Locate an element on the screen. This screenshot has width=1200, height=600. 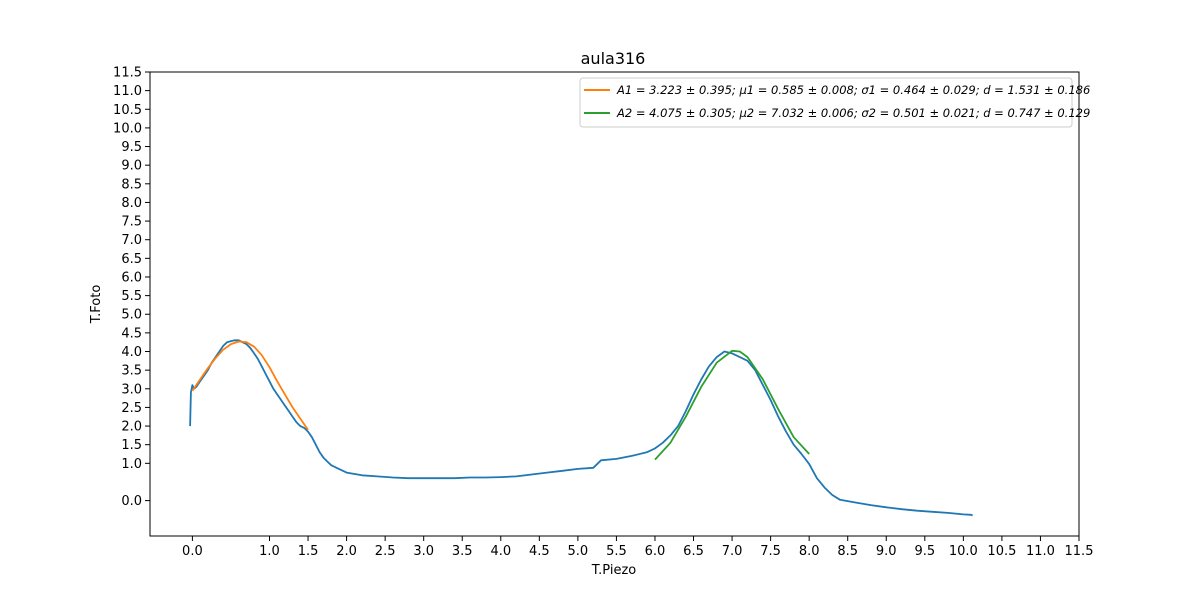
x-axis-title: T.Piezo is located at coordinates (614, 570).